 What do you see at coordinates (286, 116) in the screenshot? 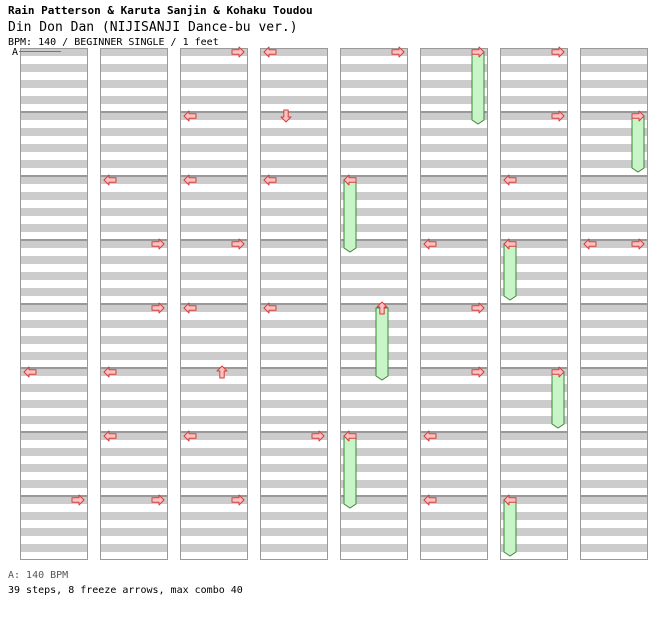
I see `down-arrow-icon` at bounding box center [286, 116].